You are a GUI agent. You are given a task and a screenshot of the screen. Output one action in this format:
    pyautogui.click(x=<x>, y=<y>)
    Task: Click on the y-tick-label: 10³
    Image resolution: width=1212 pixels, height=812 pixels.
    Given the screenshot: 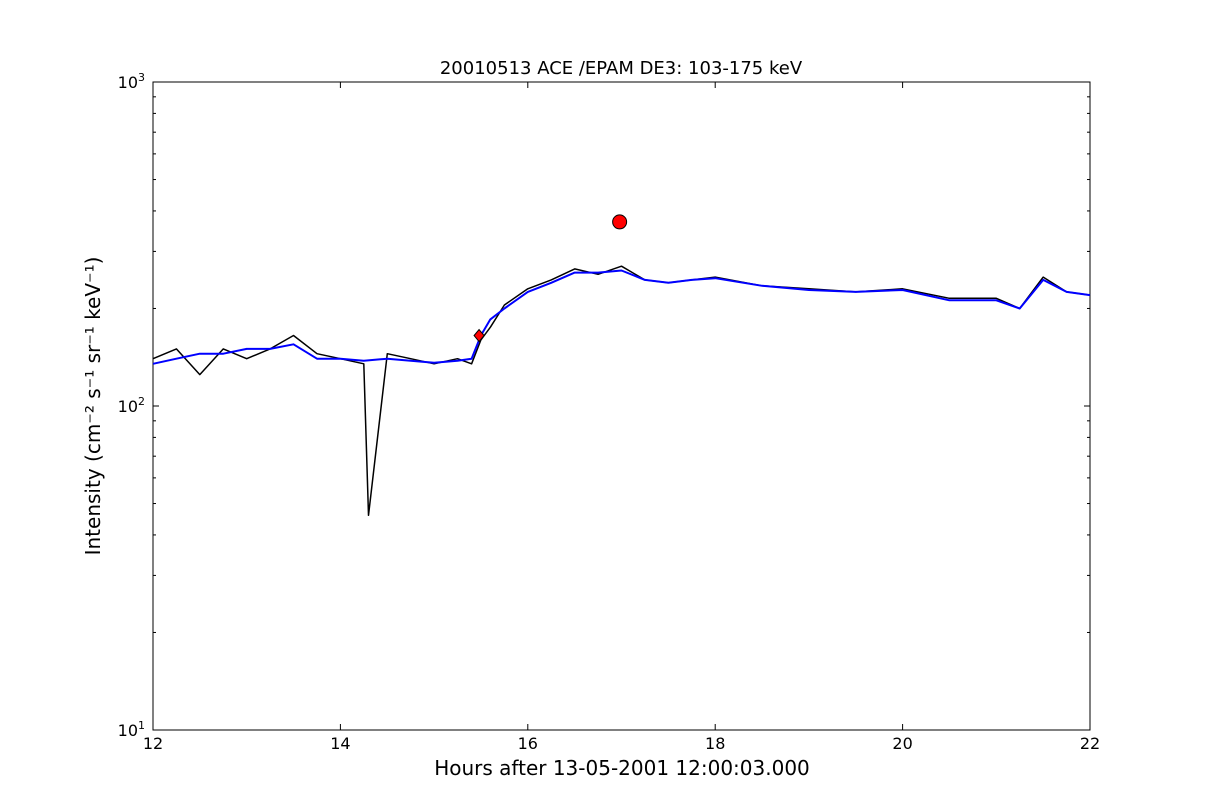 What is the action you would take?
    pyautogui.click(x=131, y=81)
    